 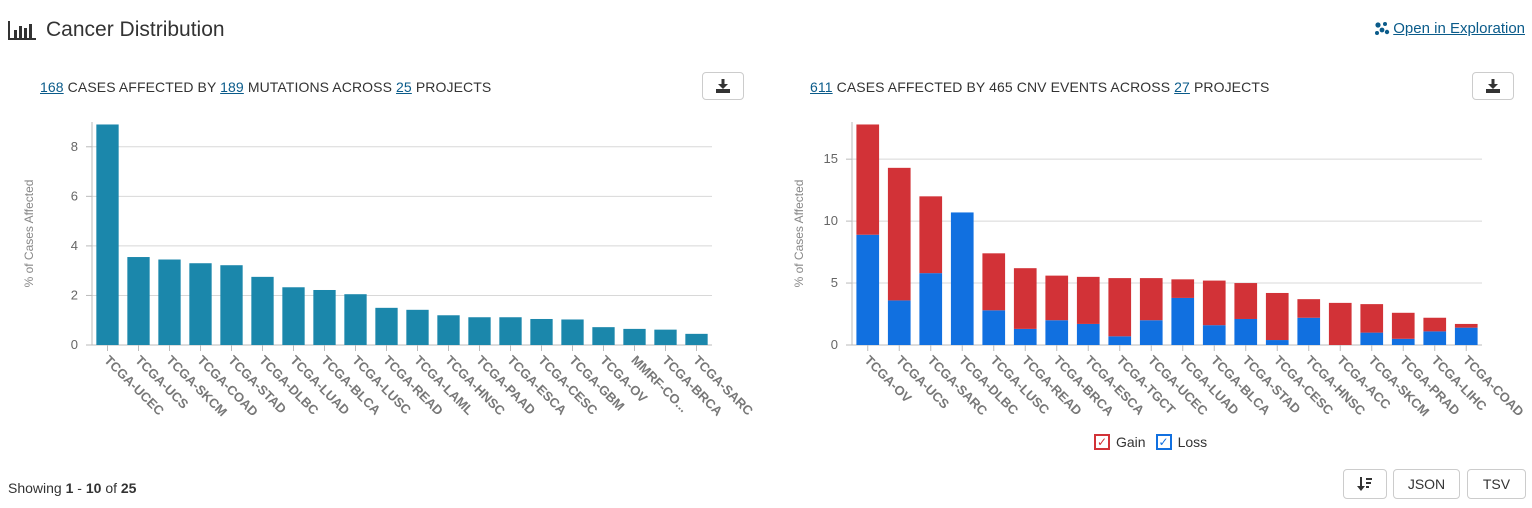 I want to click on range-dash: -, so click(x=79, y=488).